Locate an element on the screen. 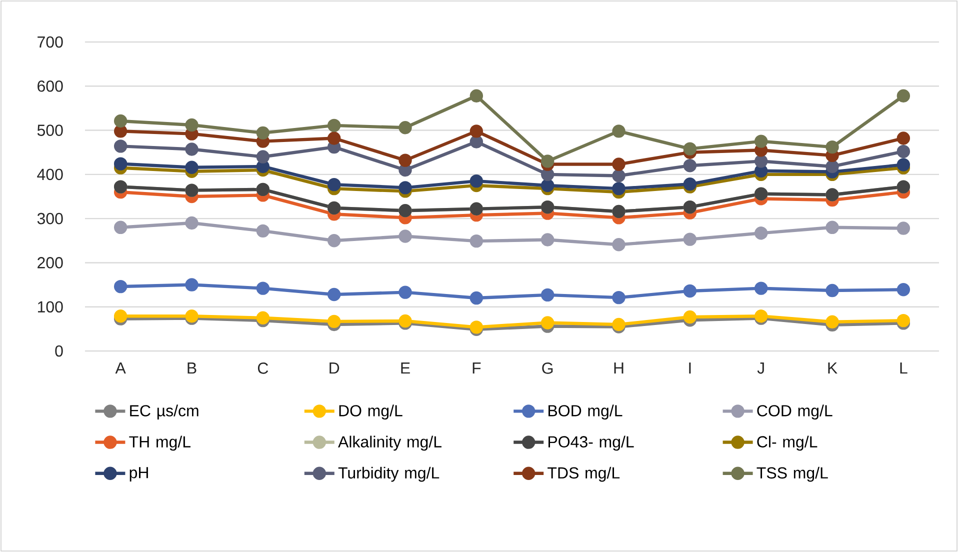 This screenshot has width=958, height=552. x-tick-label: F is located at coordinates (476, 368).